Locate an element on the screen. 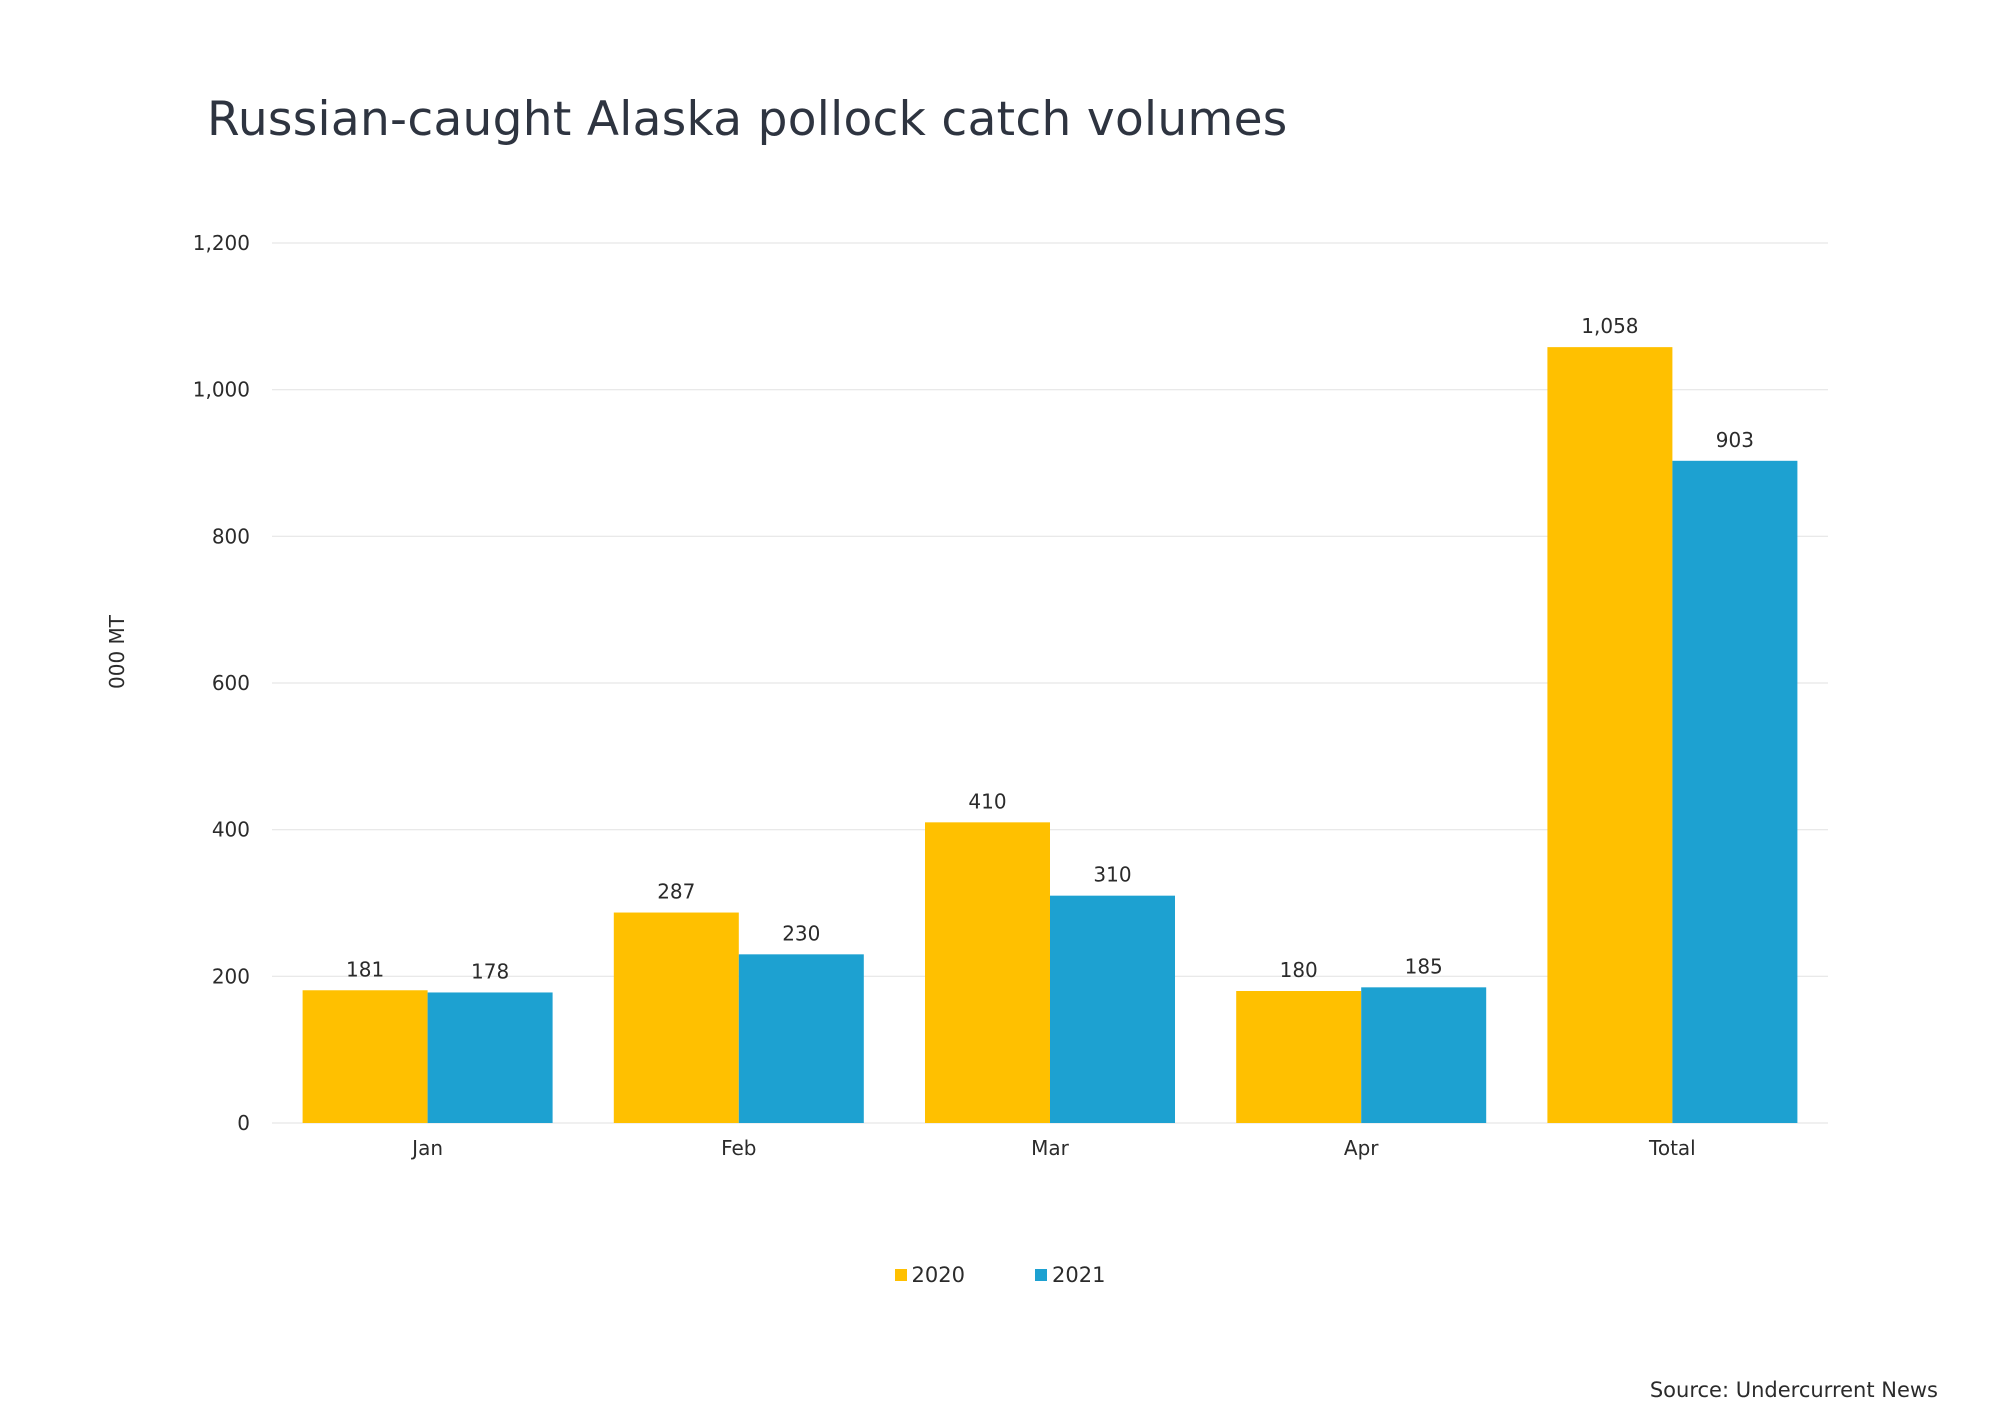 The width and height of the screenshot is (2000, 1428). data-label: 185 is located at coordinates (1424, 966).